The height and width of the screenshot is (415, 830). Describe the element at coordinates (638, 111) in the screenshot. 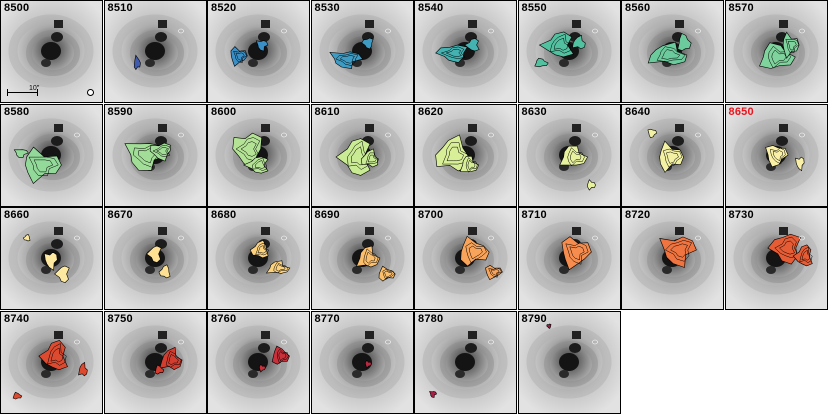

I see `velocity-label: 8640` at that location.